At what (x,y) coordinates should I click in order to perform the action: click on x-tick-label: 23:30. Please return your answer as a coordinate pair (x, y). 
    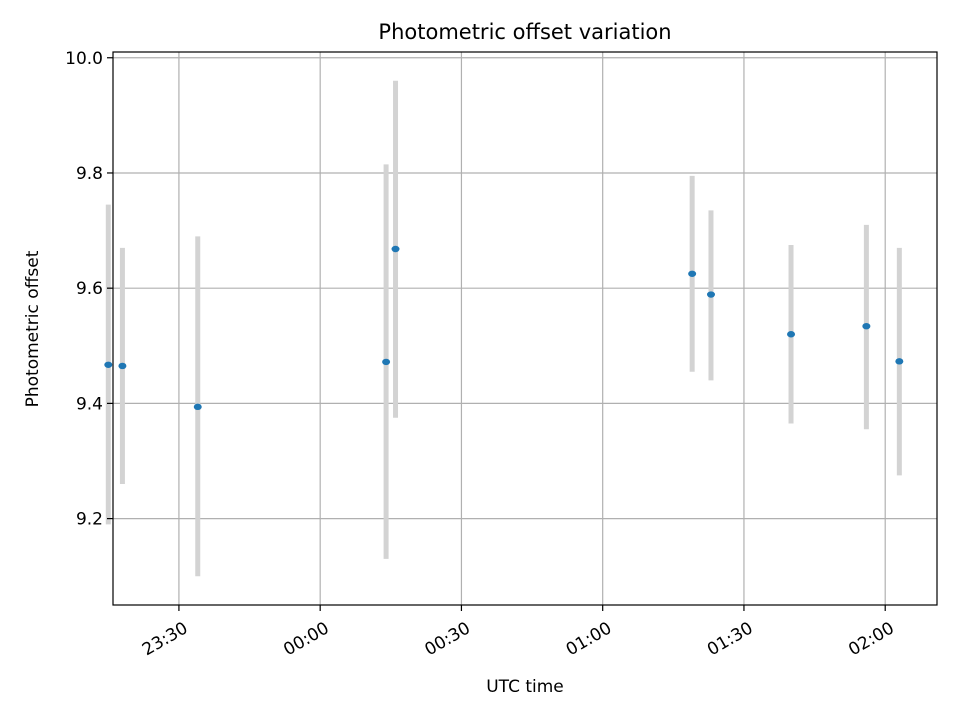
    Looking at the image, I should click on (165, 639).